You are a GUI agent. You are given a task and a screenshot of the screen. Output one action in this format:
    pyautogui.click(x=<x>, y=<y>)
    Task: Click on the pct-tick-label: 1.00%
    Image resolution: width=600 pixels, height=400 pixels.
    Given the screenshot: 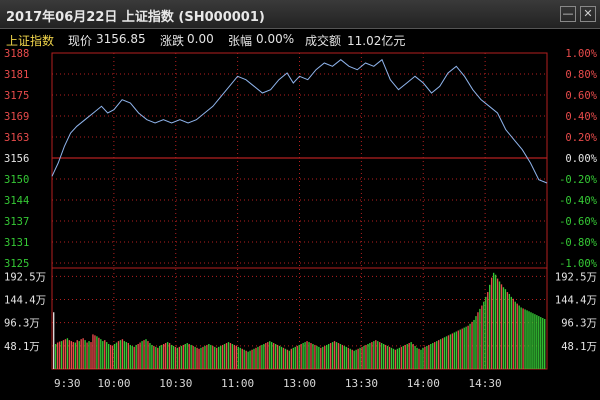 What is the action you would take?
    pyautogui.click(x=581, y=54)
    